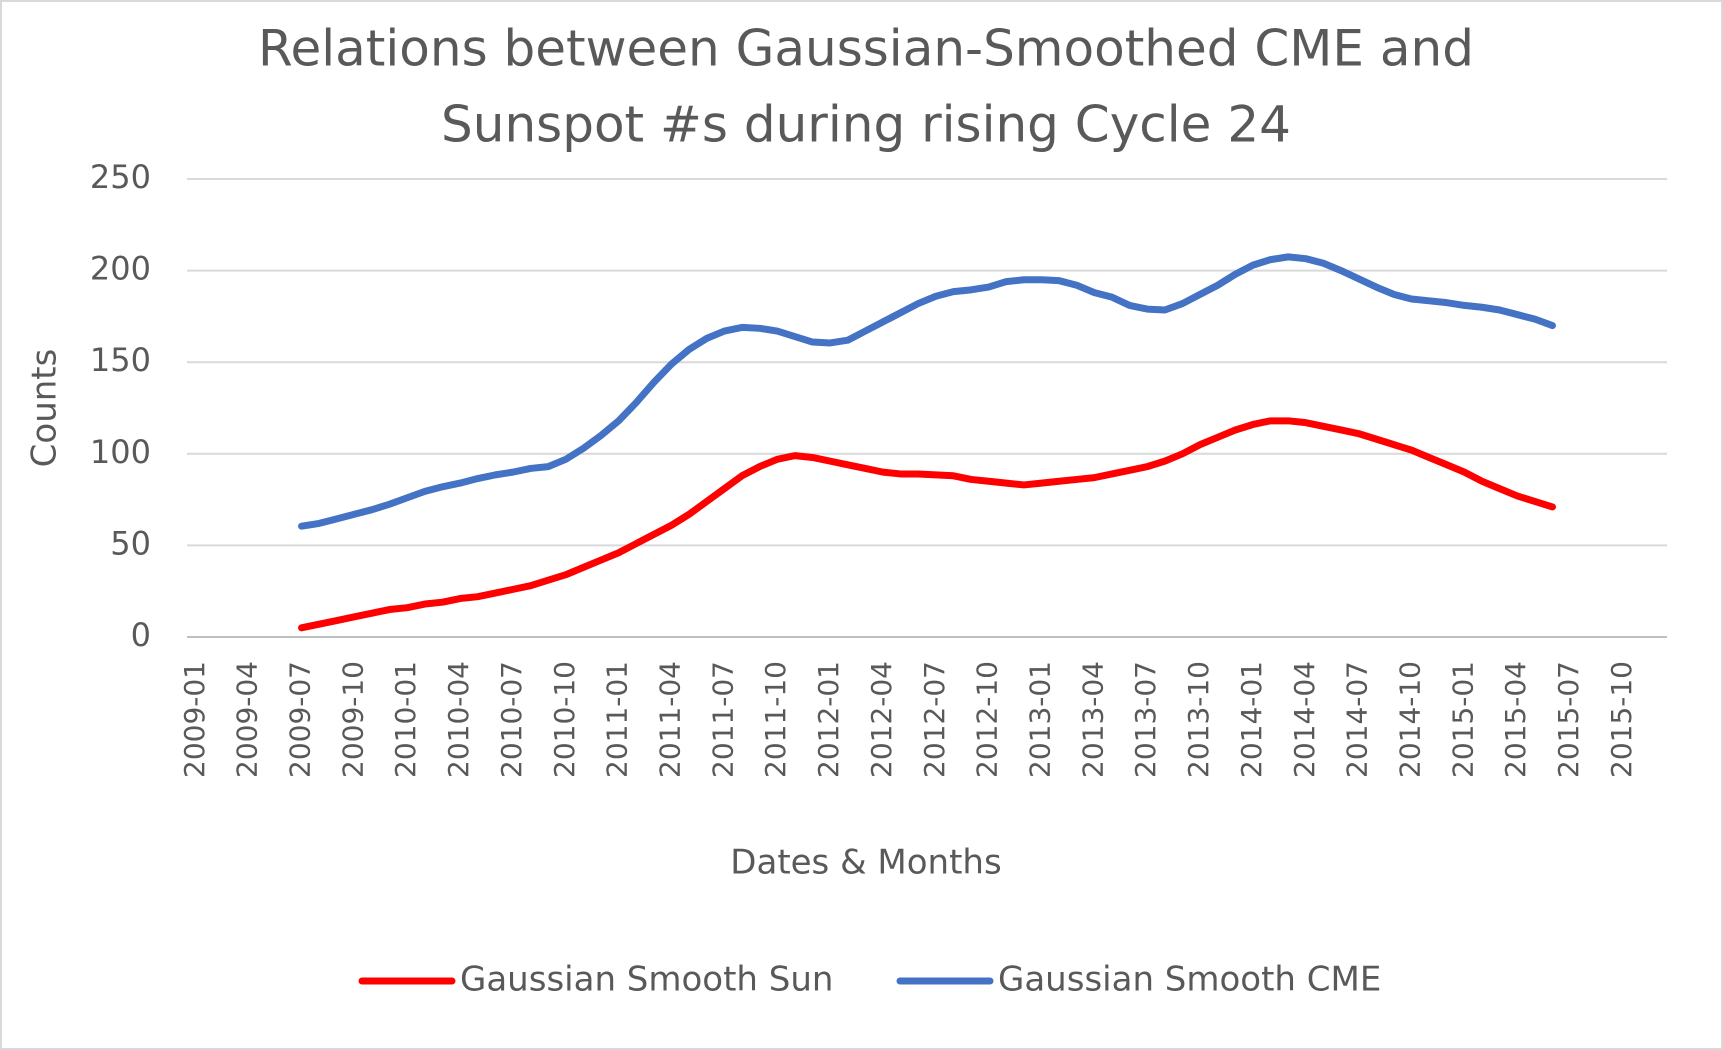  Describe the element at coordinates (987, 719) in the screenshot. I see `x-tick-label: 2012-10` at that location.